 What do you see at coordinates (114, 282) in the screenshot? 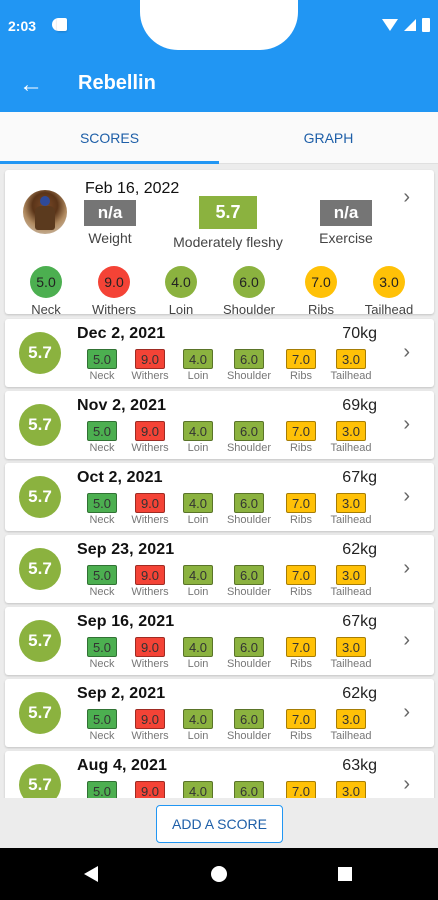
I see `metric-dot: 9.0` at bounding box center [114, 282].